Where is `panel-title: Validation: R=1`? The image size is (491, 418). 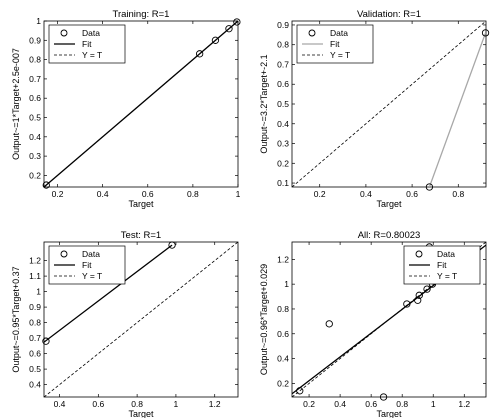
panel-title: Validation: R=1 is located at coordinates (389, 14).